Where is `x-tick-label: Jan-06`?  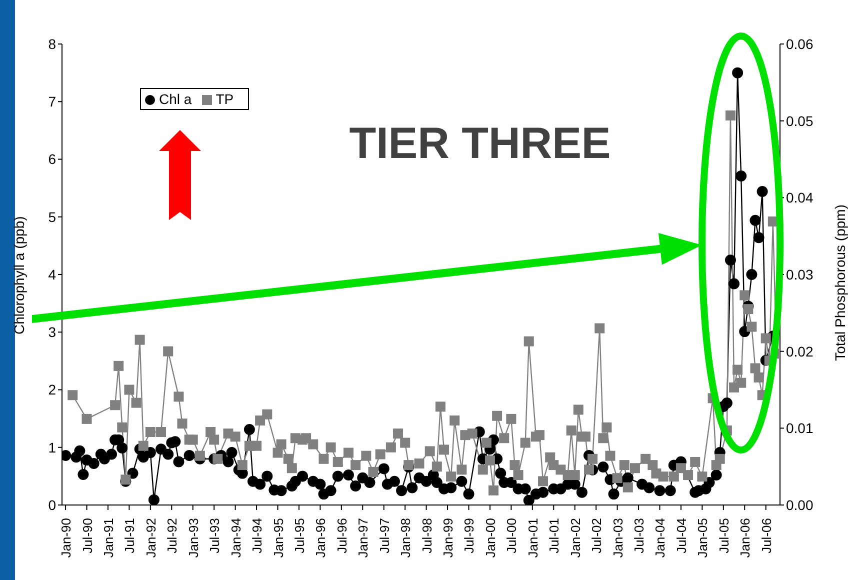 x-tick-label: Jan-06 is located at coordinates (745, 538).